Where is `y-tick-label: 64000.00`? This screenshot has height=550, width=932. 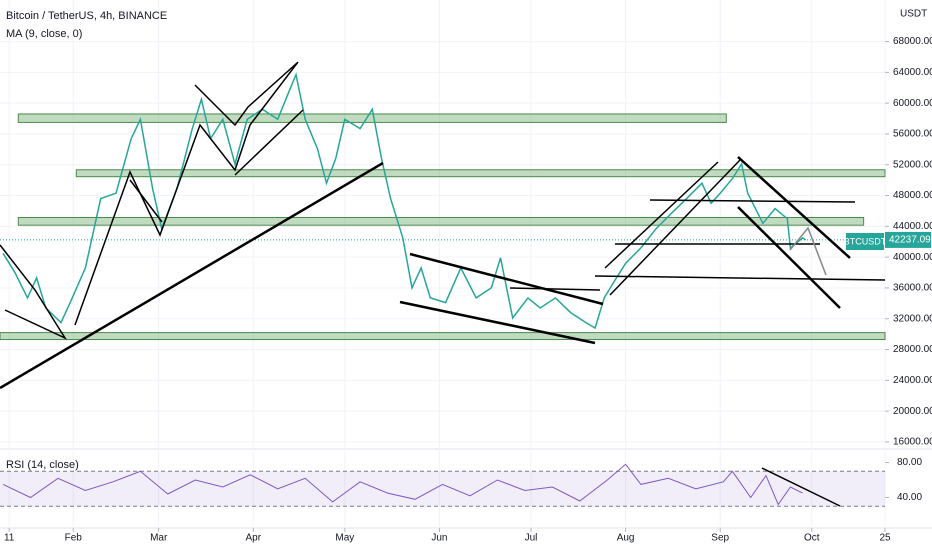
y-tick-label: 64000.00 is located at coordinates (912, 72).